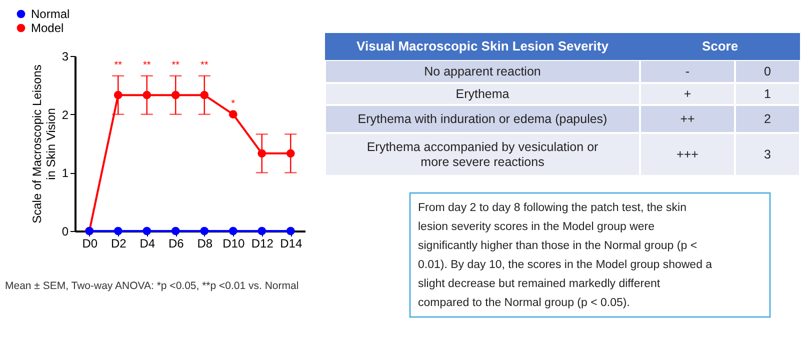  Describe the element at coordinates (65, 57) in the screenshot. I see `y-tick-label: 3` at that location.